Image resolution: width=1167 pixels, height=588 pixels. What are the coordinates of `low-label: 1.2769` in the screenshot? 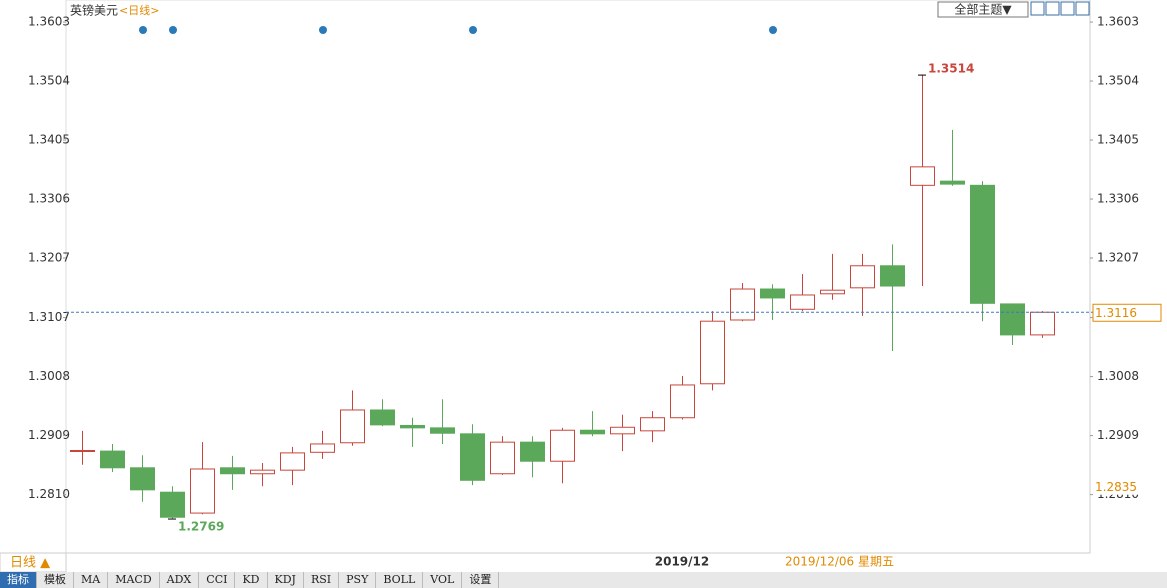 It's located at (201, 527).